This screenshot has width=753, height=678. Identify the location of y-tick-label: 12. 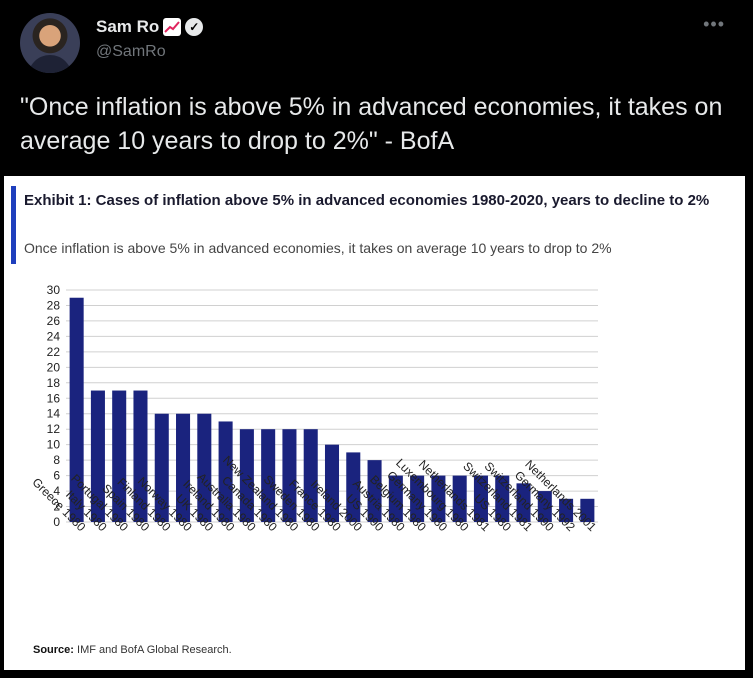
(54, 429).